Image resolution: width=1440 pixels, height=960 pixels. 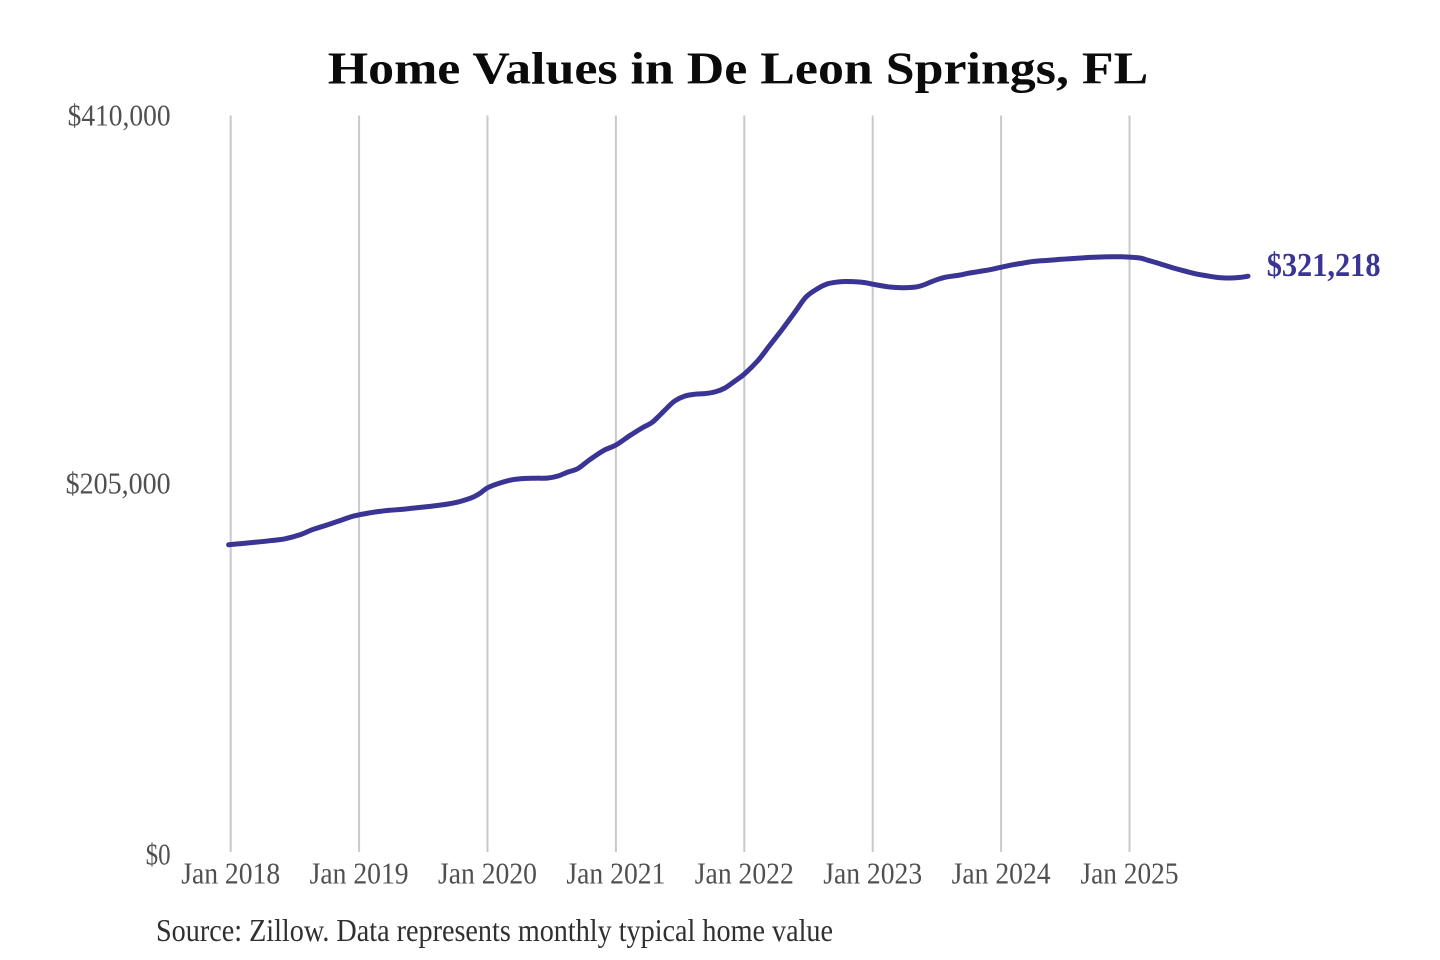 I want to click on svg-text: Jan 2021, so click(x=615, y=873).